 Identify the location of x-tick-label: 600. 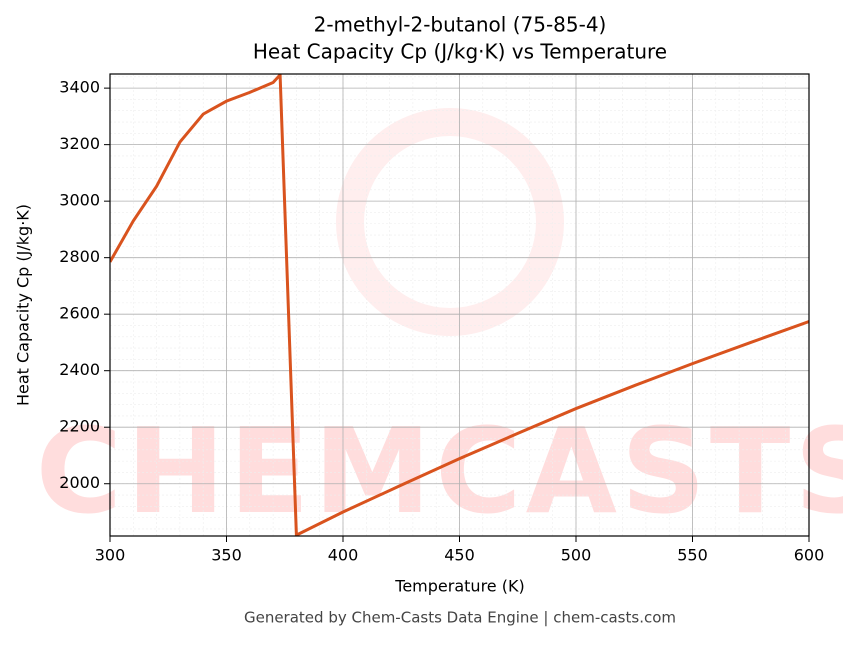
(809, 555).